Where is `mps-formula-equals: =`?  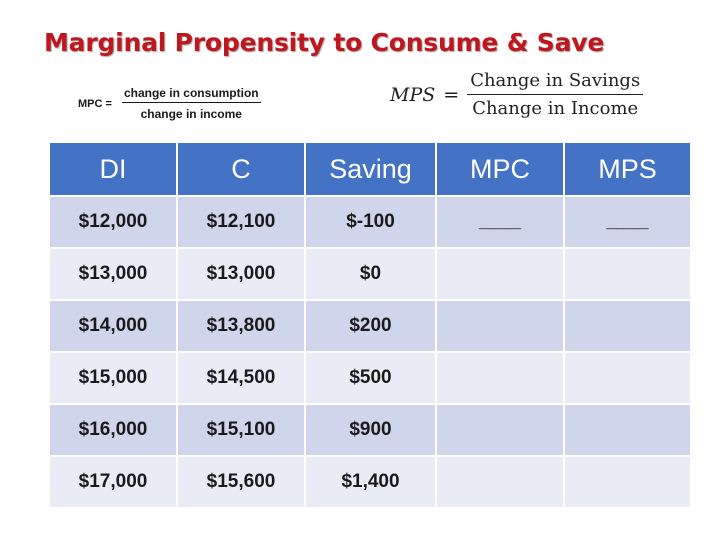 mps-formula-equals: = is located at coordinates (451, 94).